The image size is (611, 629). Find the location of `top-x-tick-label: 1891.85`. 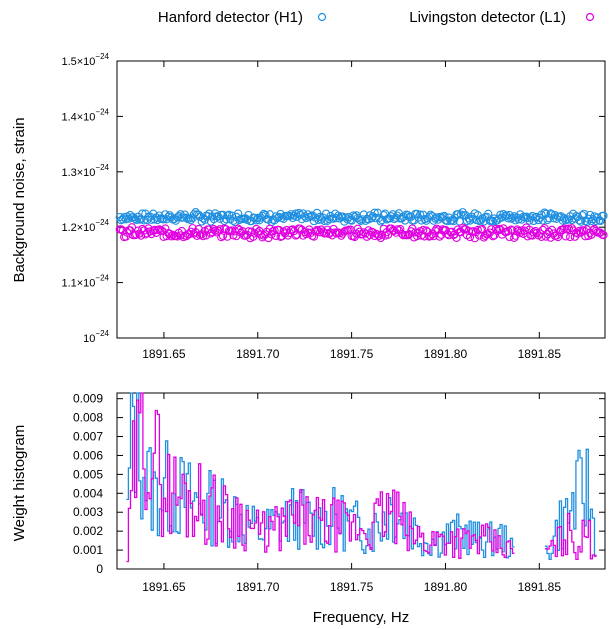

top-x-tick-label: 1891.85 is located at coordinates (540, 354).